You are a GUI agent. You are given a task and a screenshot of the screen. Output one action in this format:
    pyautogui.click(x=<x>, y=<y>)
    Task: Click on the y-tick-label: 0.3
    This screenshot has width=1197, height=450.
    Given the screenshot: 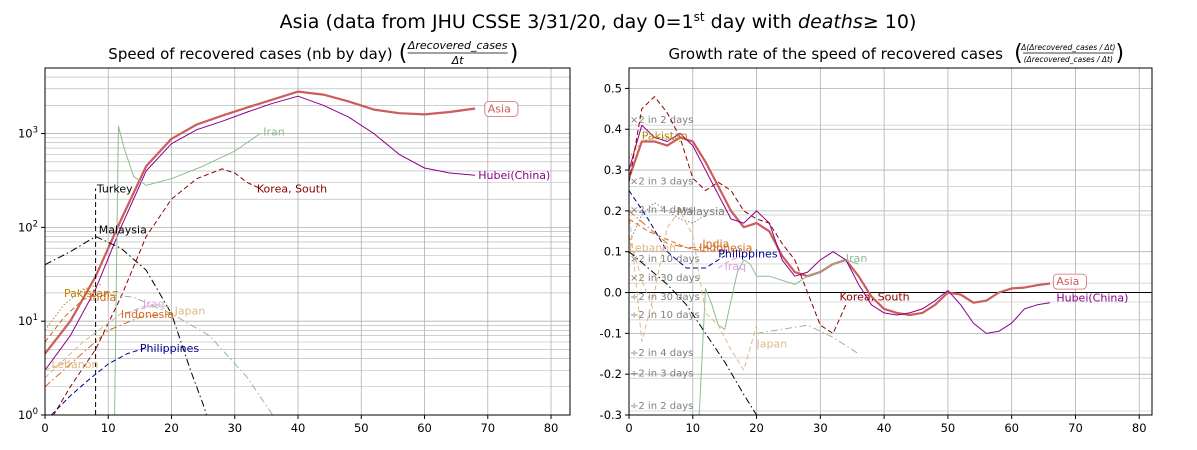 What is the action you would take?
    pyautogui.click(x=613, y=170)
    